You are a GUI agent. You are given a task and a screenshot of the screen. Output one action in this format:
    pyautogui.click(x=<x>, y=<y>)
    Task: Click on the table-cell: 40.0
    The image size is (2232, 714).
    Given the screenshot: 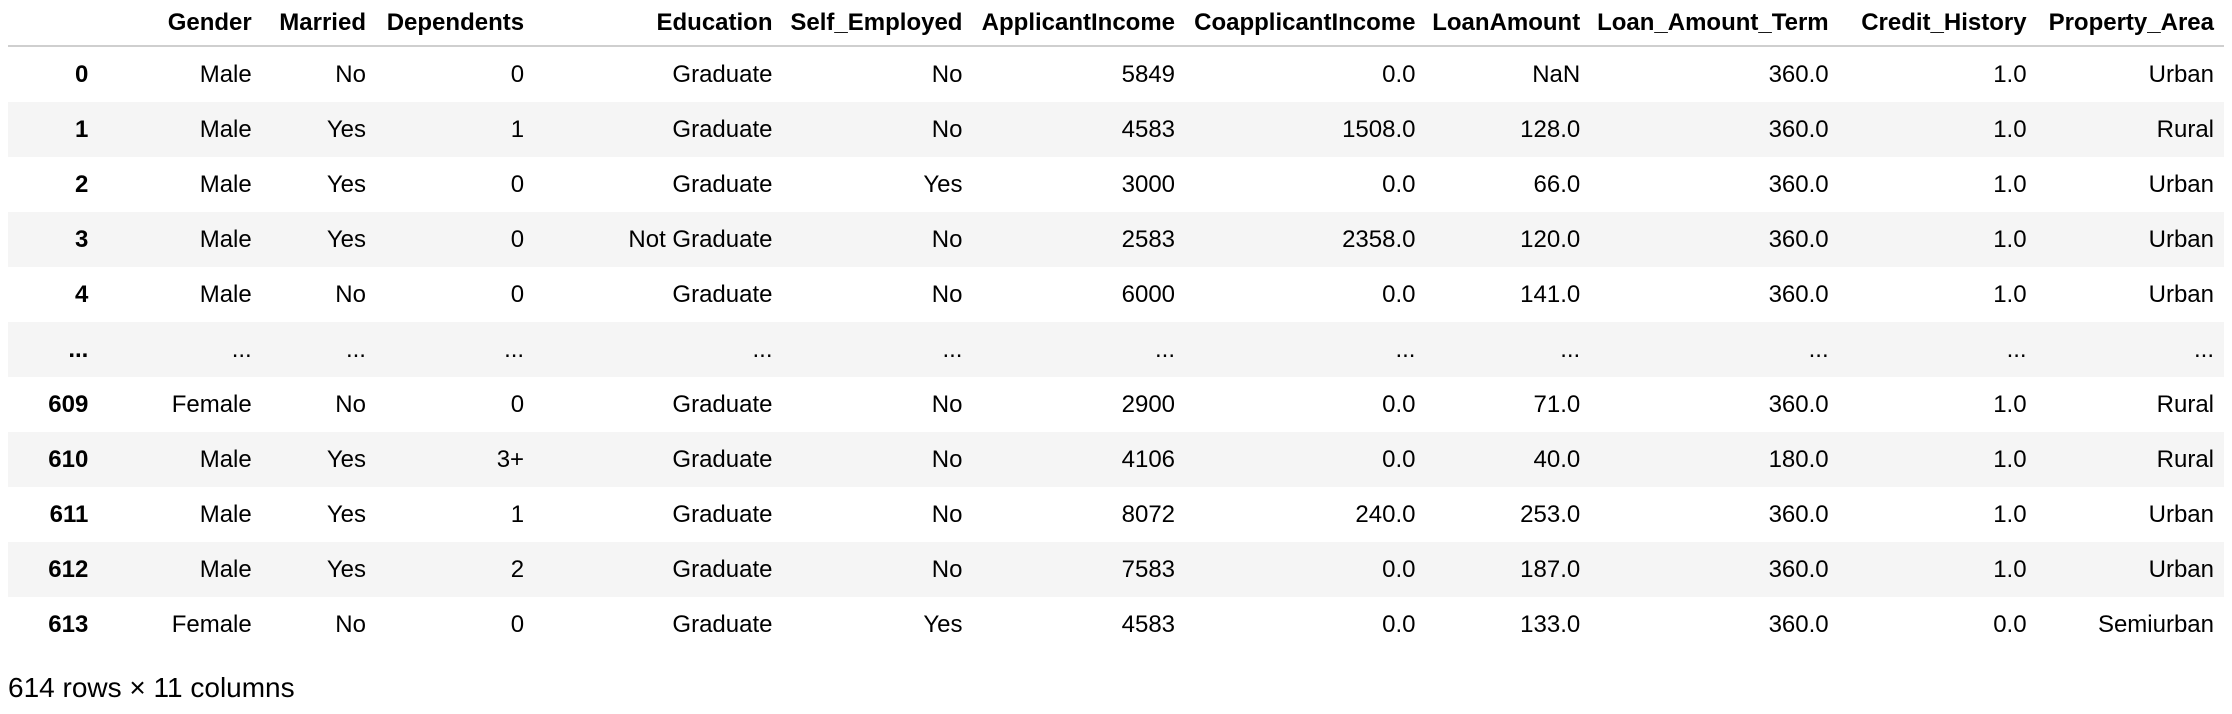 What is the action you would take?
    pyautogui.click(x=1557, y=459)
    